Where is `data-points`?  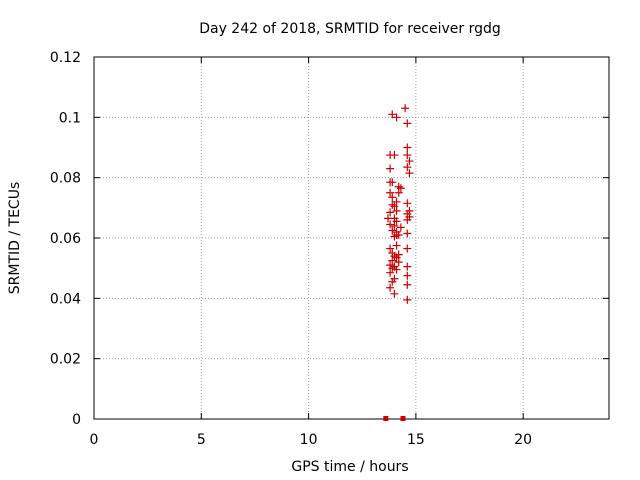 data-points is located at coordinates (398, 204).